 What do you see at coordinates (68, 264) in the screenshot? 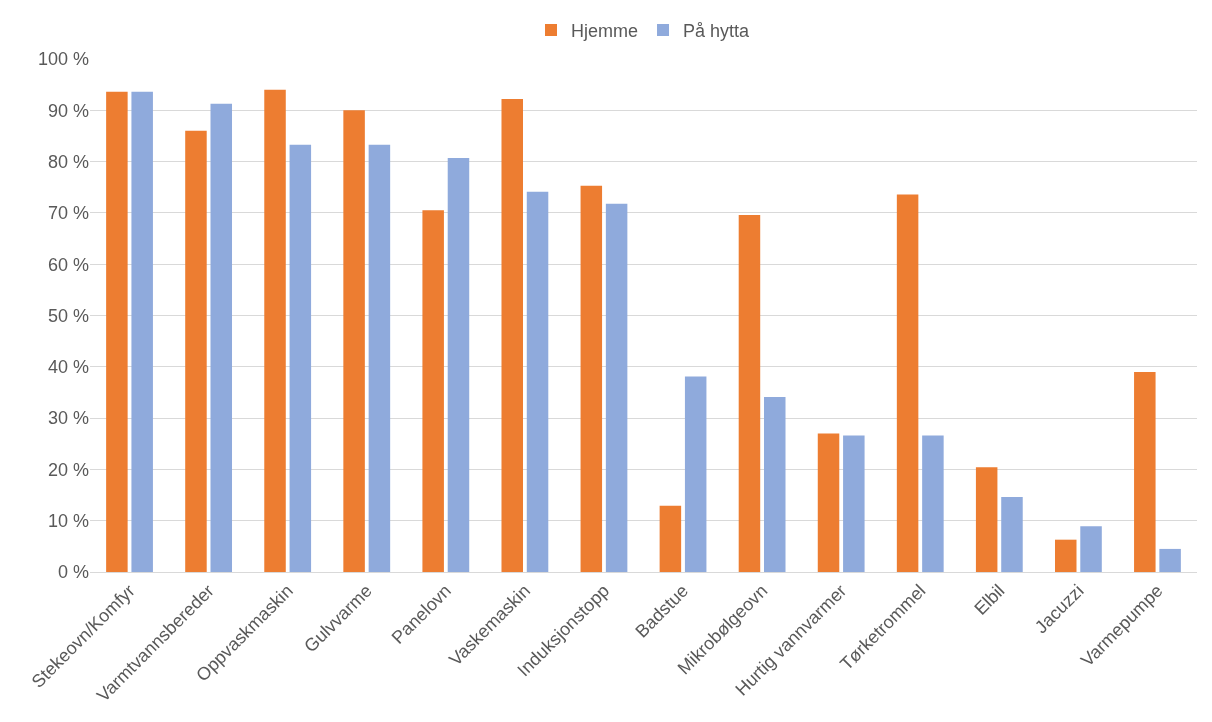
I see `y-tick-label: 60 %` at bounding box center [68, 264].